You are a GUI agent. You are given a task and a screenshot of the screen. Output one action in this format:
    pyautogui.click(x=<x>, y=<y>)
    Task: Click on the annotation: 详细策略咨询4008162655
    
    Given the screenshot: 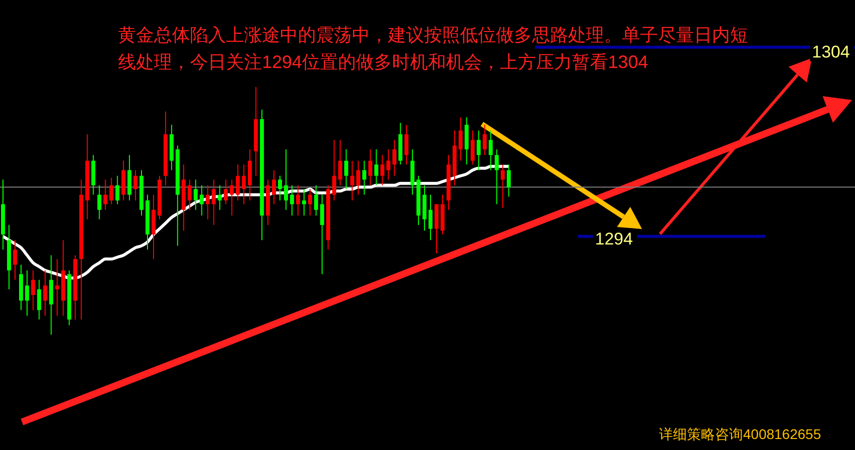 What is the action you would take?
    pyautogui.click(x=740, y=435)
    